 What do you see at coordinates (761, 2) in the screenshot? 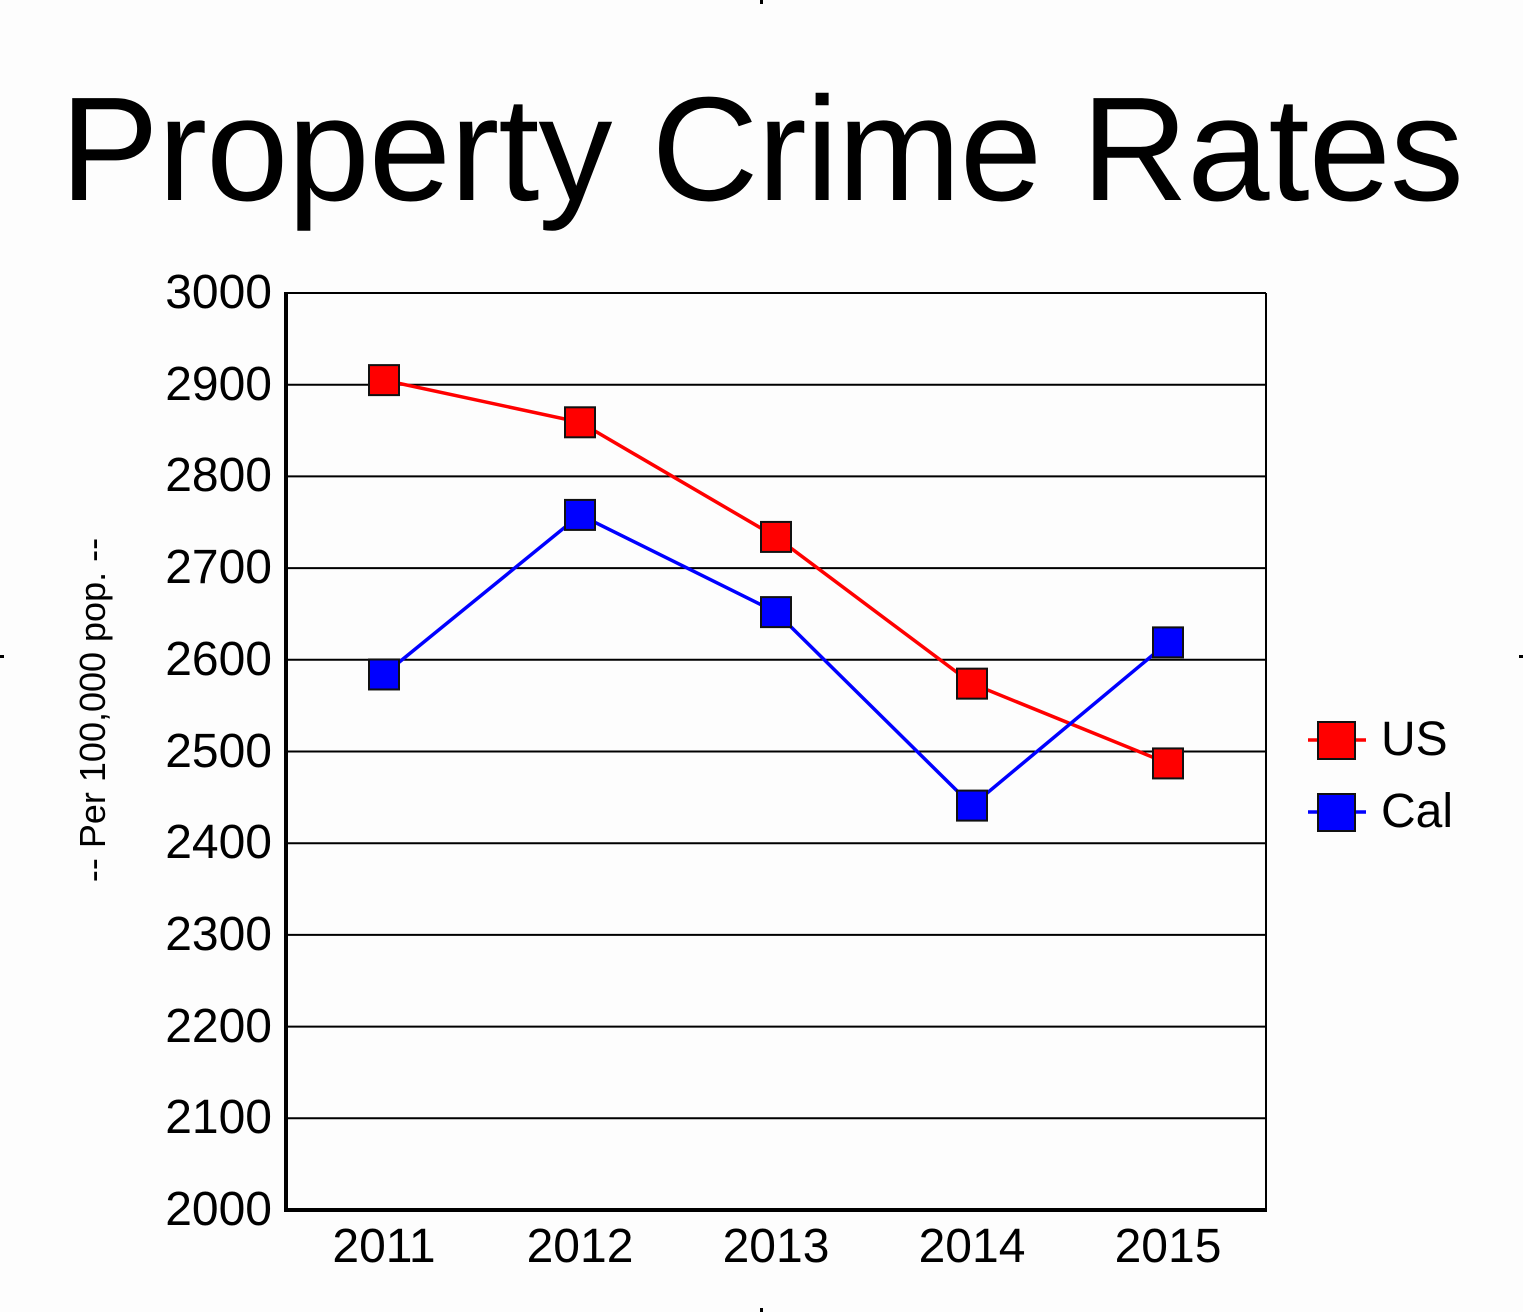
I see `edge-tick-top` at bounding box center [761, 2].